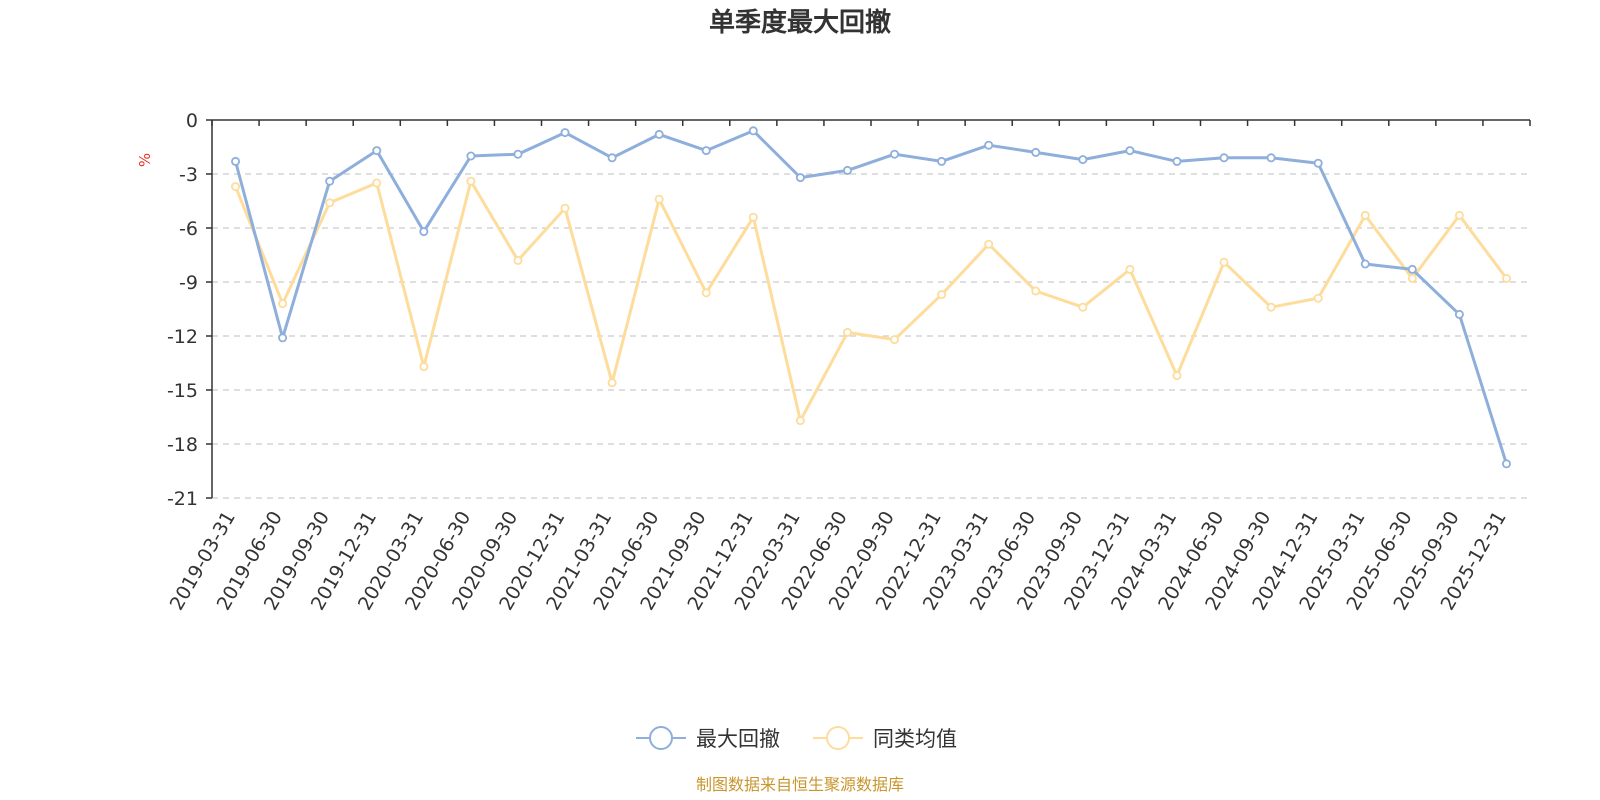 This screenshot has width=1600, height=800. What do you see at coordinates (182, 499) in the screenshot?
I see `y-tick-label: -21` at bounding box center [182, 499].